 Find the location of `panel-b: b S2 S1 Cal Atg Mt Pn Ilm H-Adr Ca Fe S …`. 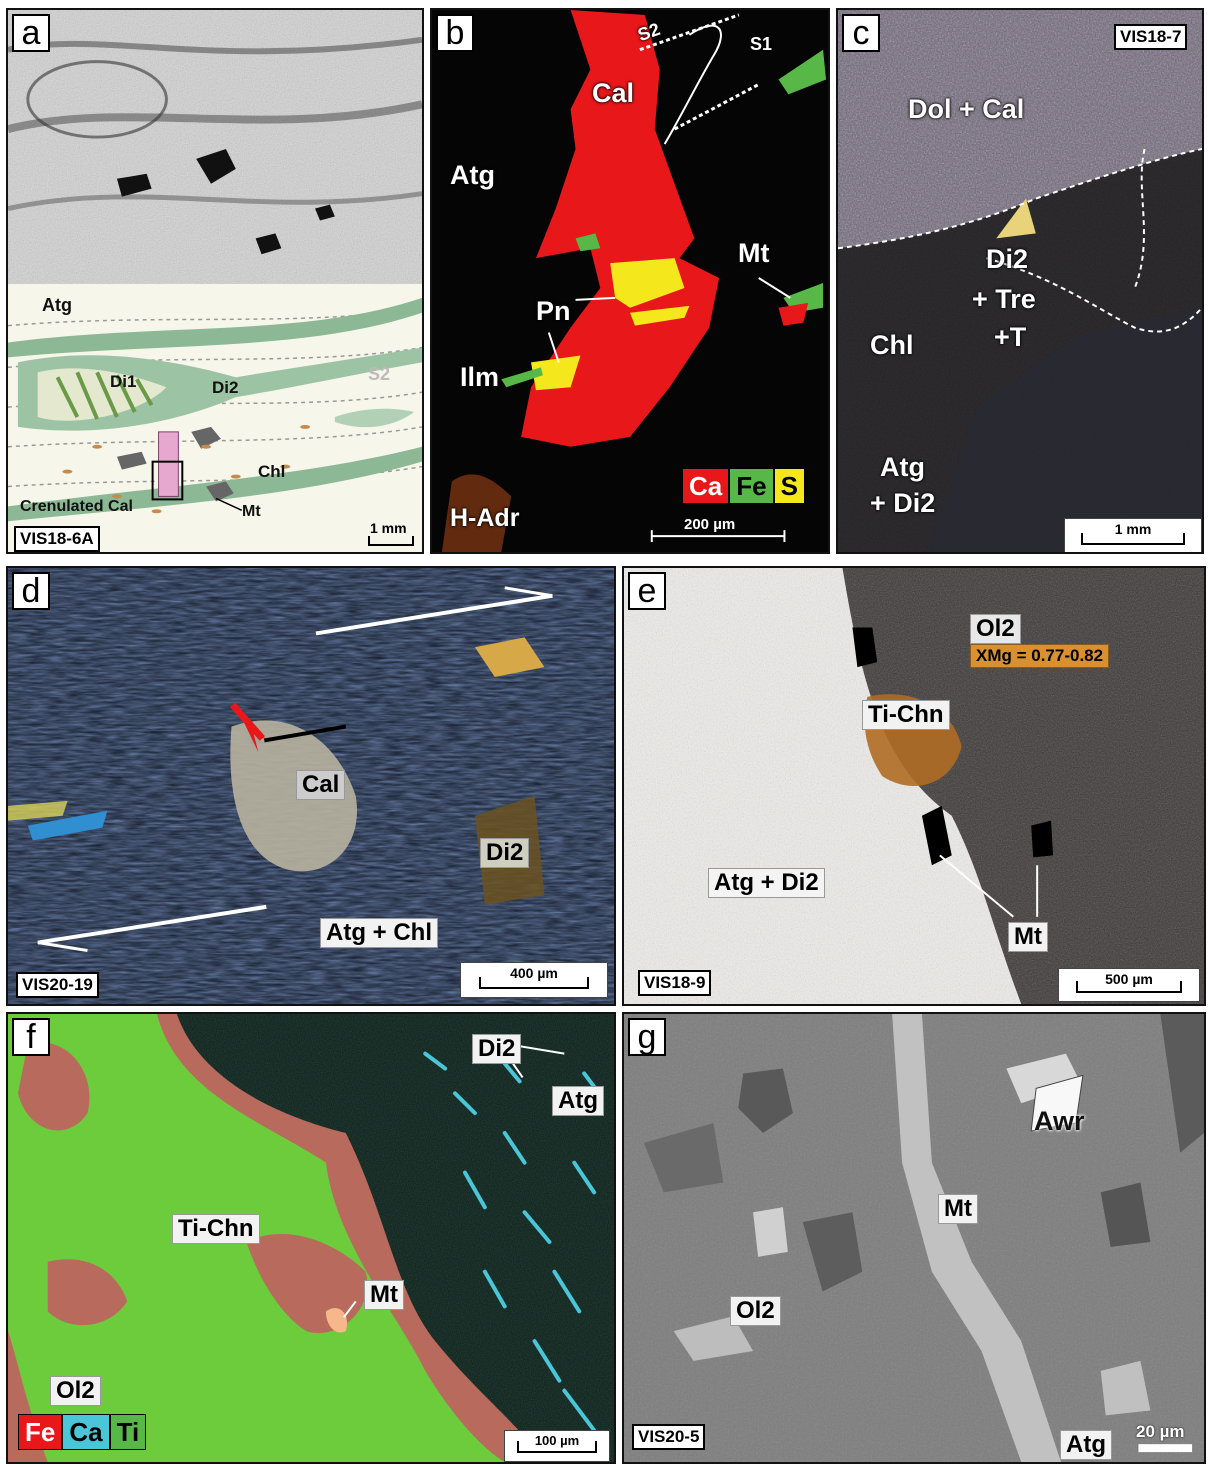

panel-b: b S2 S1 Cal Atg Mt Pn Ilm H-Adr Ca Fe S … is located at coordinates (630, 281).